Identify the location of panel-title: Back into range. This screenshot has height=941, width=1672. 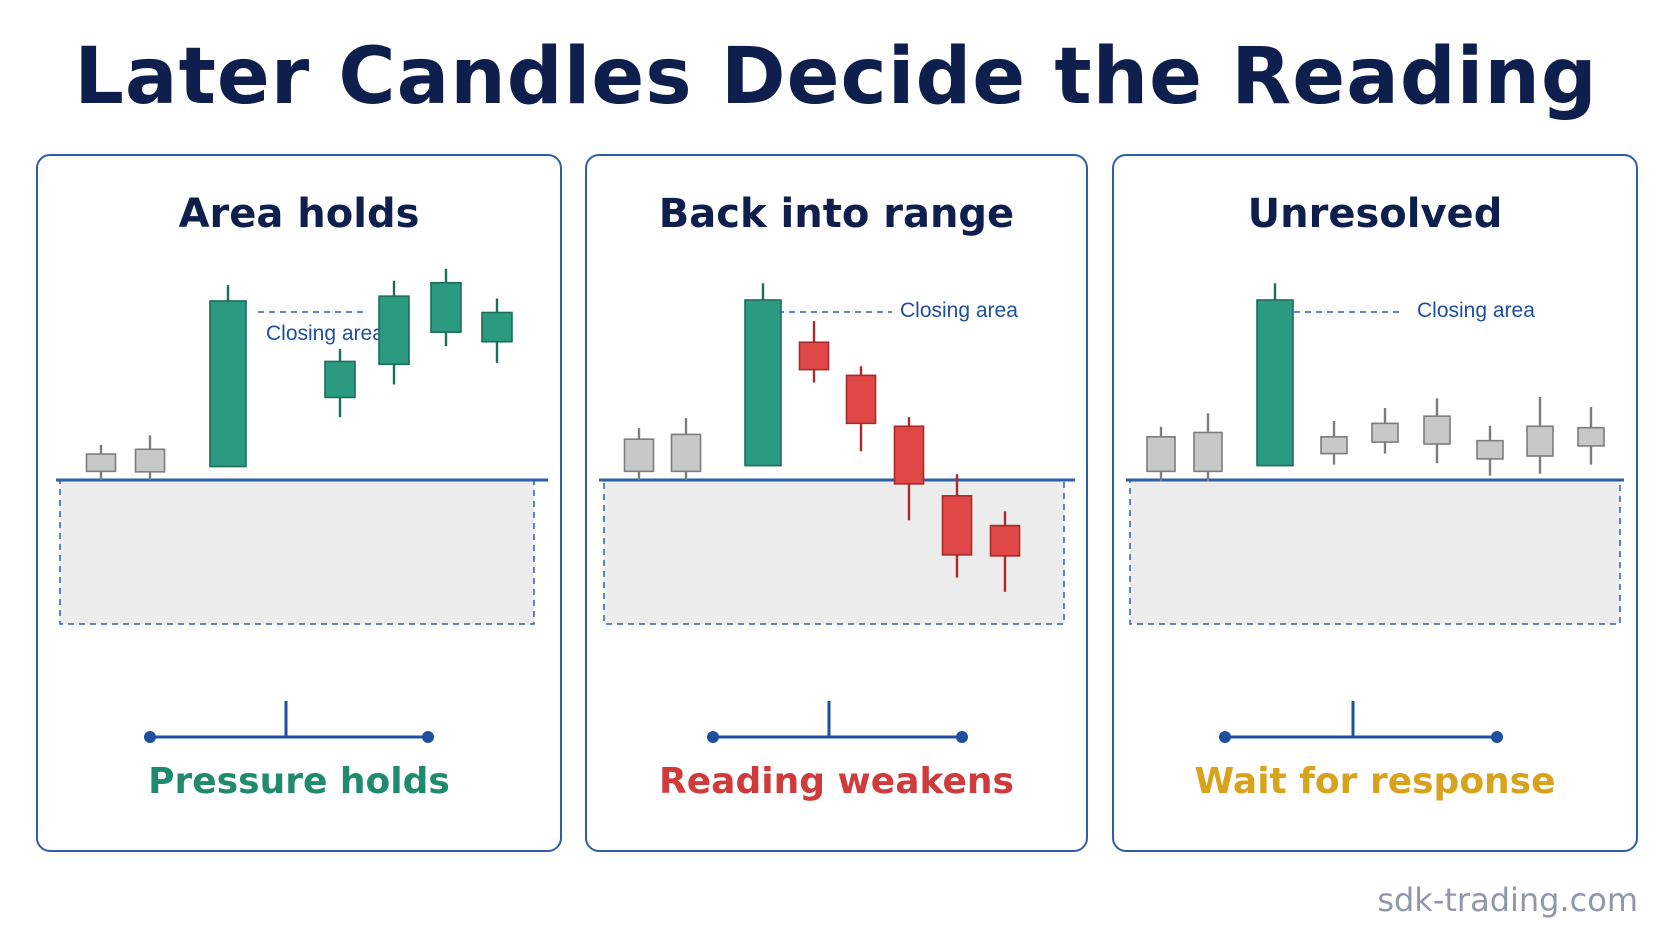
(836, 214).